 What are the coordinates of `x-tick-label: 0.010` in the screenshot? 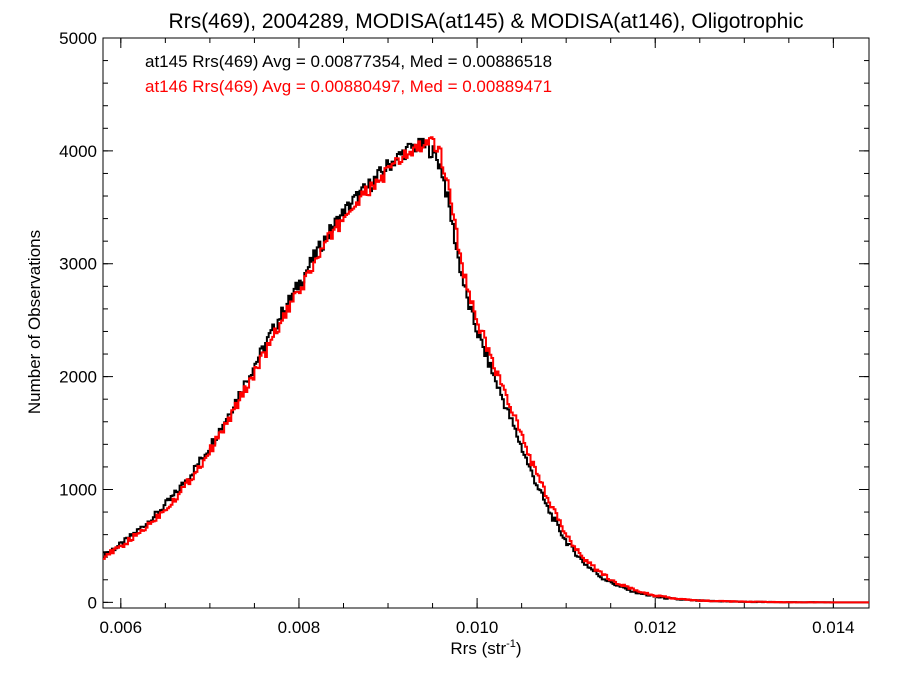 It's located at (477, 627).